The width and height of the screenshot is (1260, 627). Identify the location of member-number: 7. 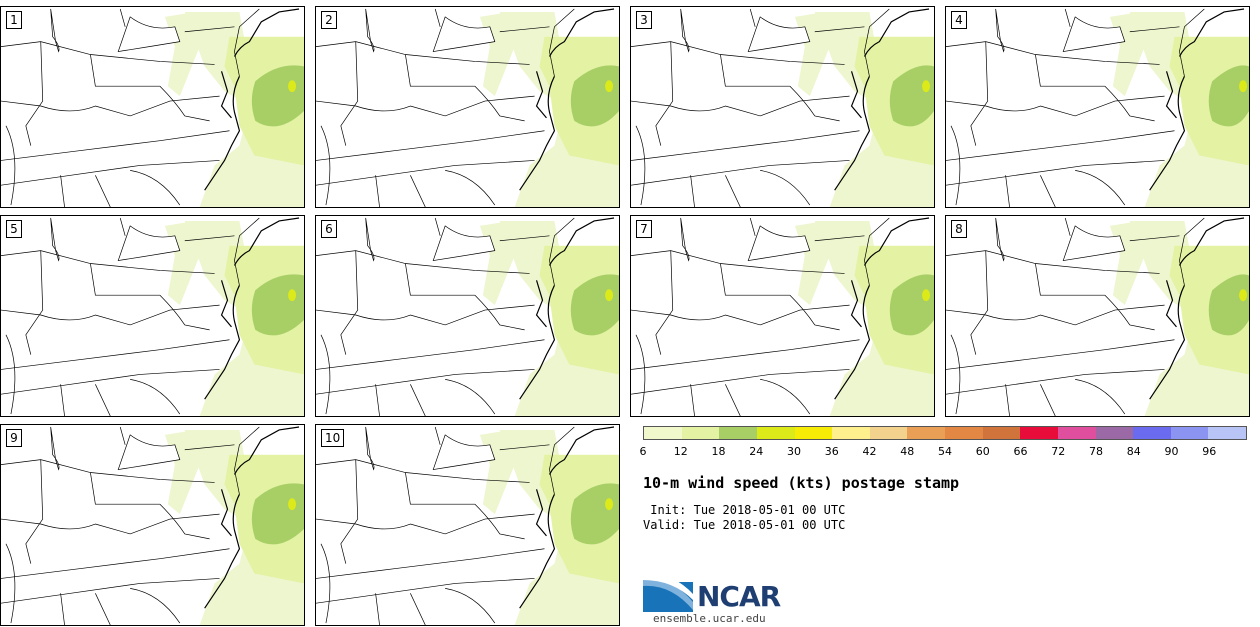
(644, 229).